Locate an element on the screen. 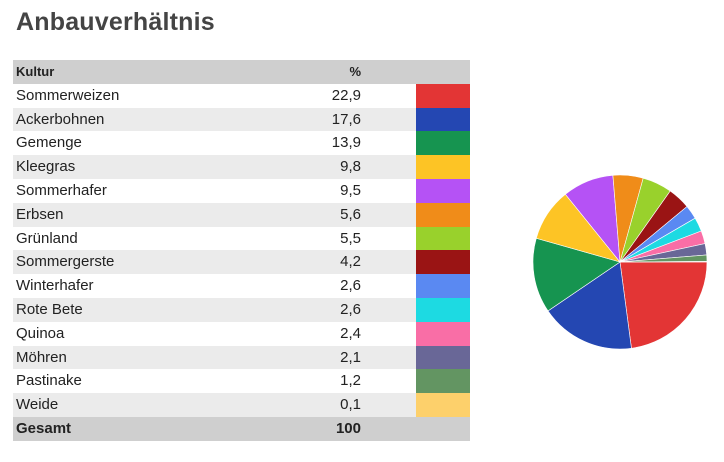 The height and width of the screenshot is (462, 724). table-row: Weide 0,1 is located at coordinates (241, 405).